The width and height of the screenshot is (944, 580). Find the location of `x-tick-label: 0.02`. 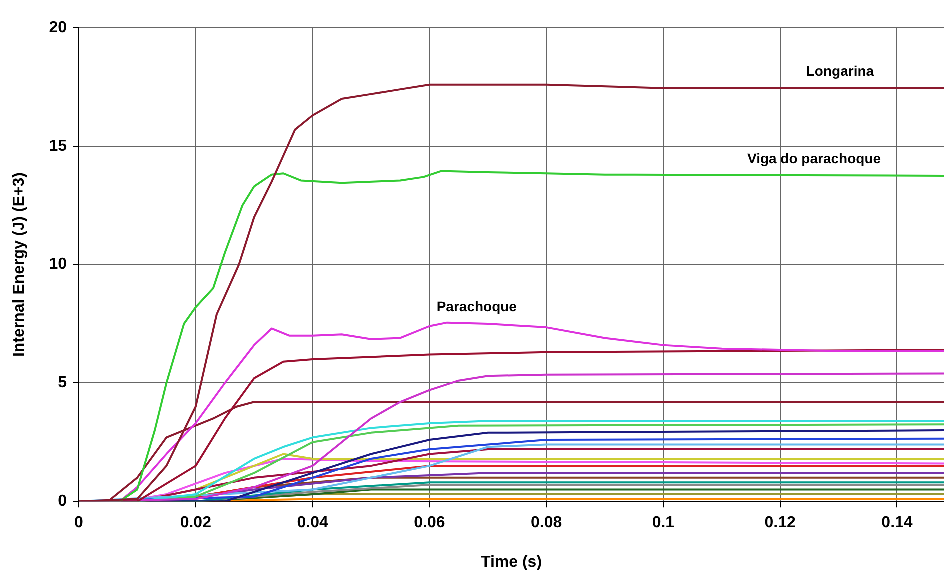

x-tick-label: 0.02 is located at coordinates (196, 523).